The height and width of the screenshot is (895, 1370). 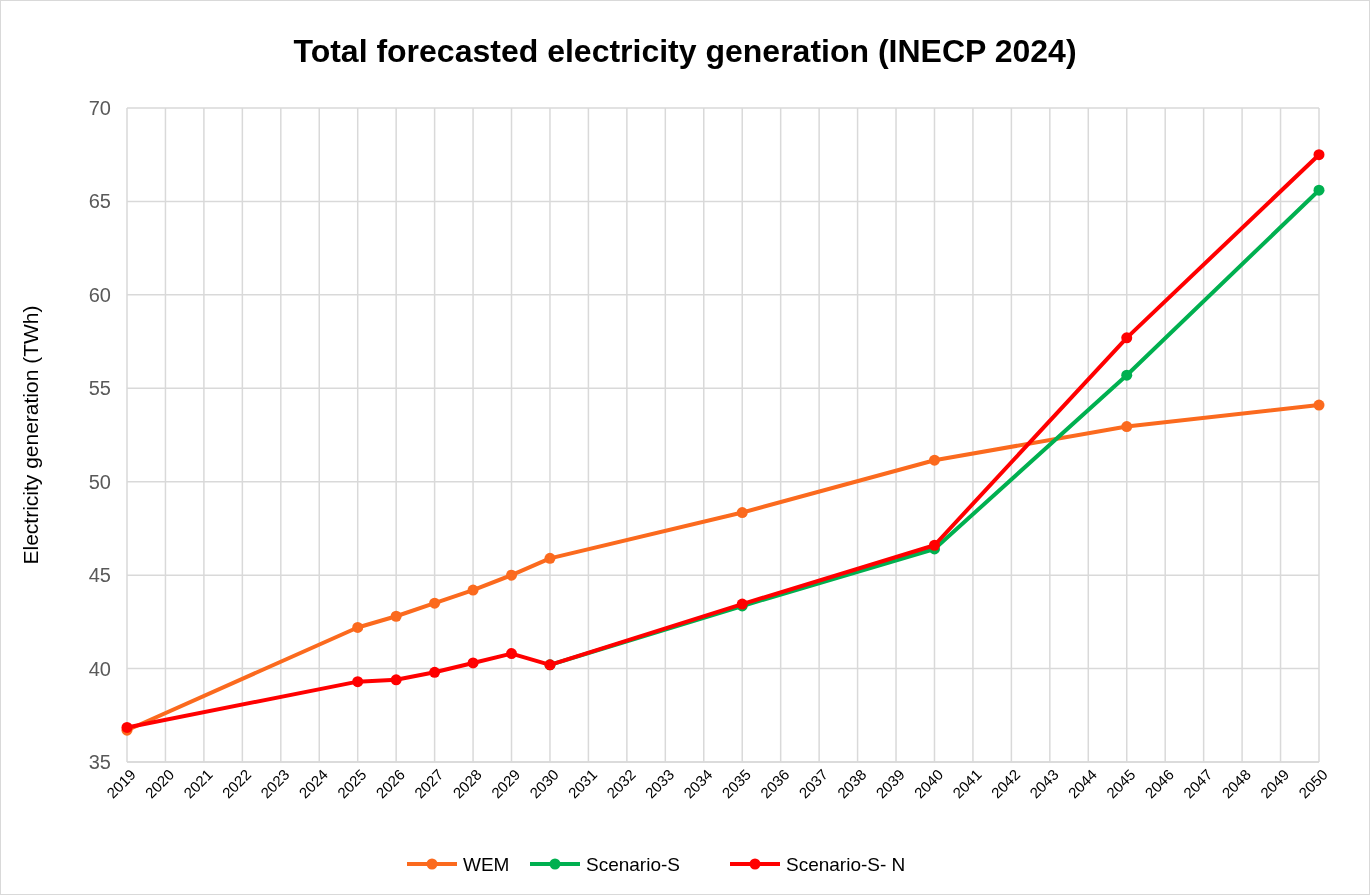 What do you see at coordinates (99, 481) in the screenshot?
I see `y-tick-label: 50` at bounding box center [99, 481].